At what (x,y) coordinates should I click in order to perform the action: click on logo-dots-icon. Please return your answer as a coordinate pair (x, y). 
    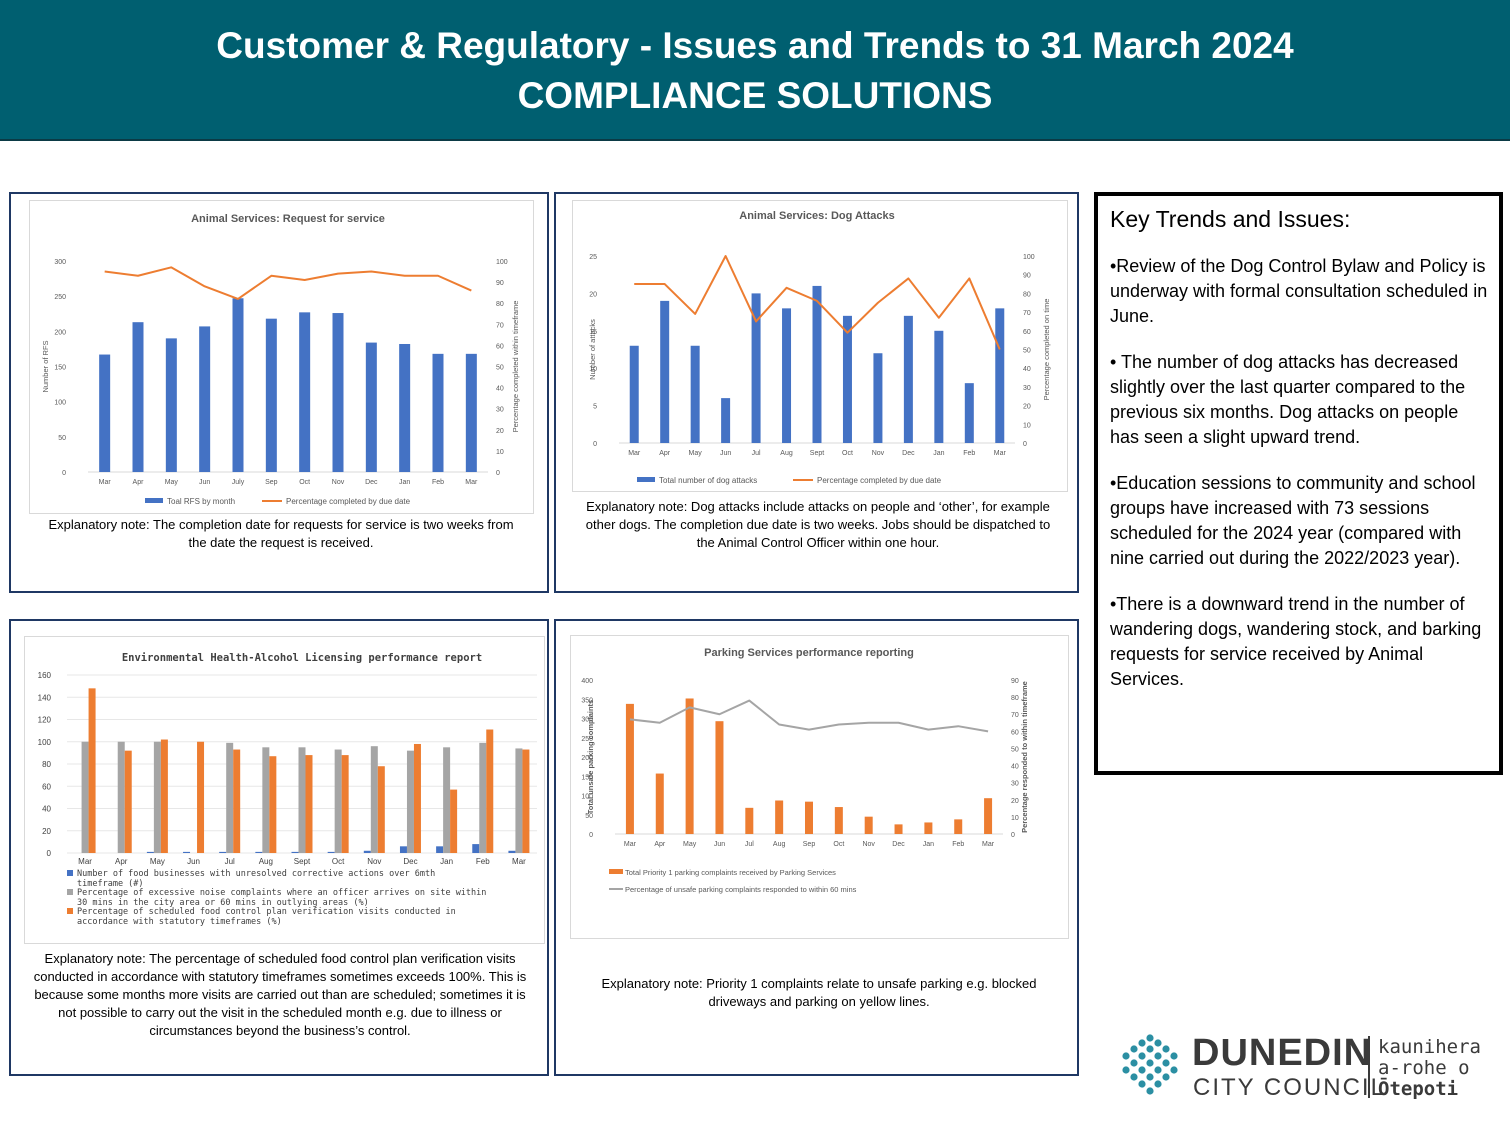
    Looking at the image, I should click on (1150, 1064).